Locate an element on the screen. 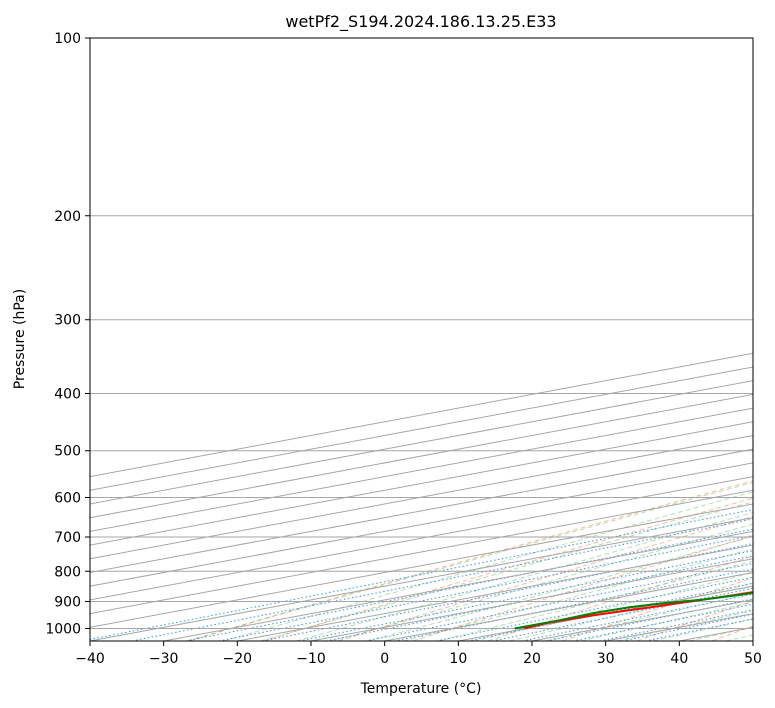 Image resolution: width=775 pixels, height=708 pixels. y-tick-label: 400 is located at coordinates (67, 395).